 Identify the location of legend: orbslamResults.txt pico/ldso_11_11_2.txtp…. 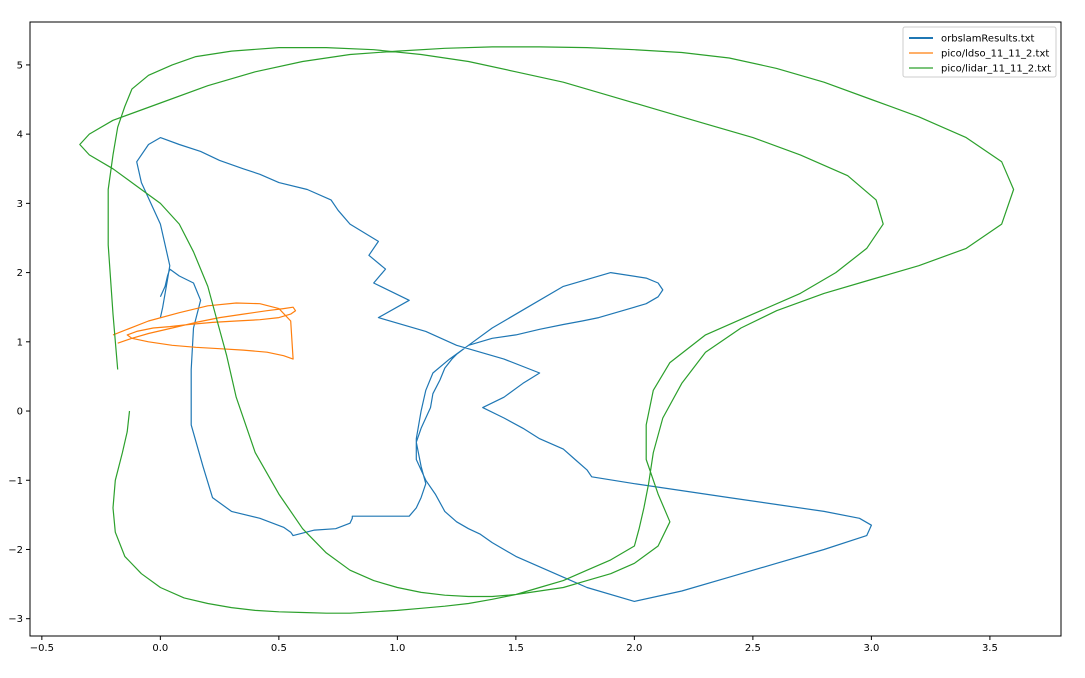
(979, 52).